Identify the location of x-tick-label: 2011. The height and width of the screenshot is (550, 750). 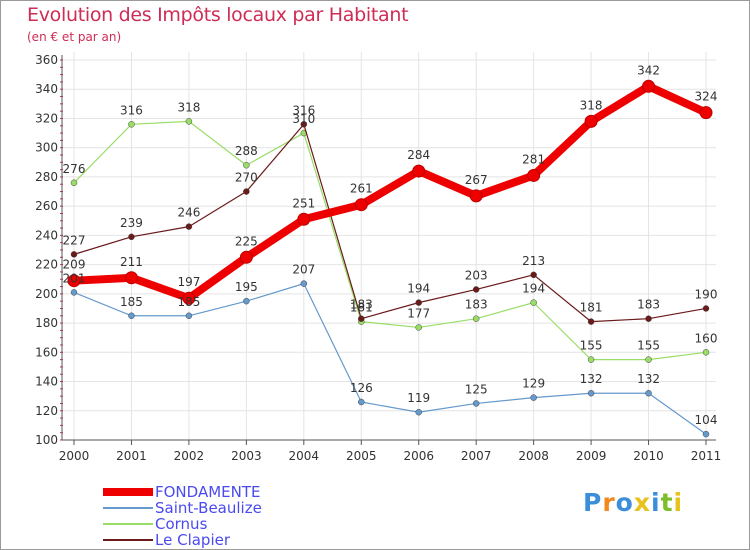
(706, 456).